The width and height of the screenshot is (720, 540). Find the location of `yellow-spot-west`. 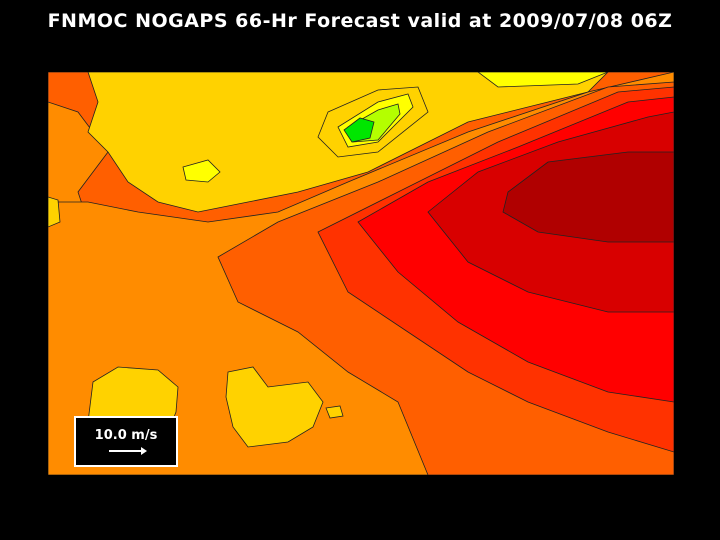

yellow-spot-west is located at coordinates (201, 171).